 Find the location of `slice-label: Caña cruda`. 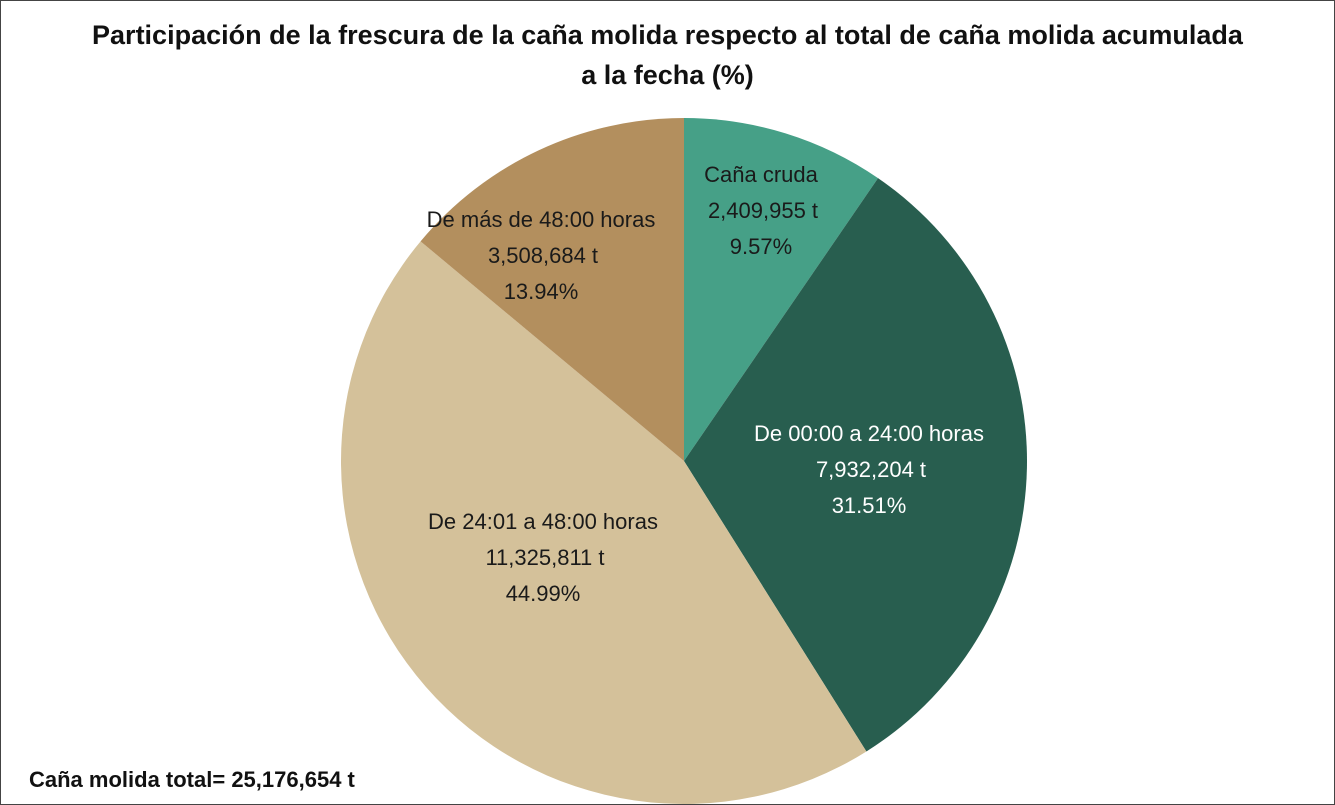

slice-label: Caña cruda is located at coordinates (761, 174).